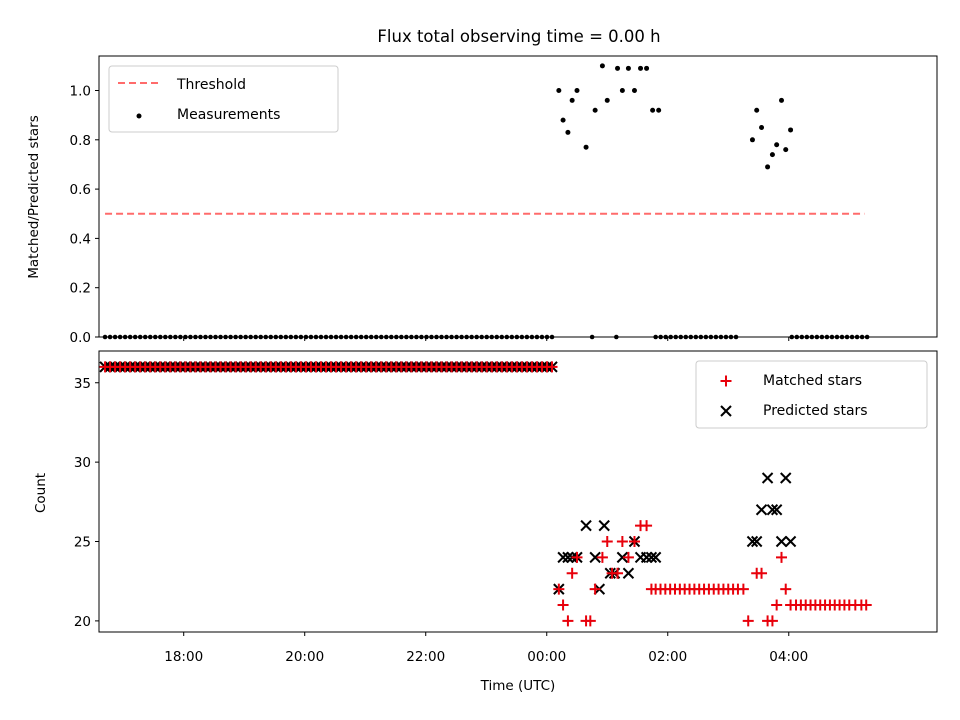  What do you see at coordinates (80, 141) in the screenshot?
I see `y-tick-label: 0.8` at bounding box center [80, 141].